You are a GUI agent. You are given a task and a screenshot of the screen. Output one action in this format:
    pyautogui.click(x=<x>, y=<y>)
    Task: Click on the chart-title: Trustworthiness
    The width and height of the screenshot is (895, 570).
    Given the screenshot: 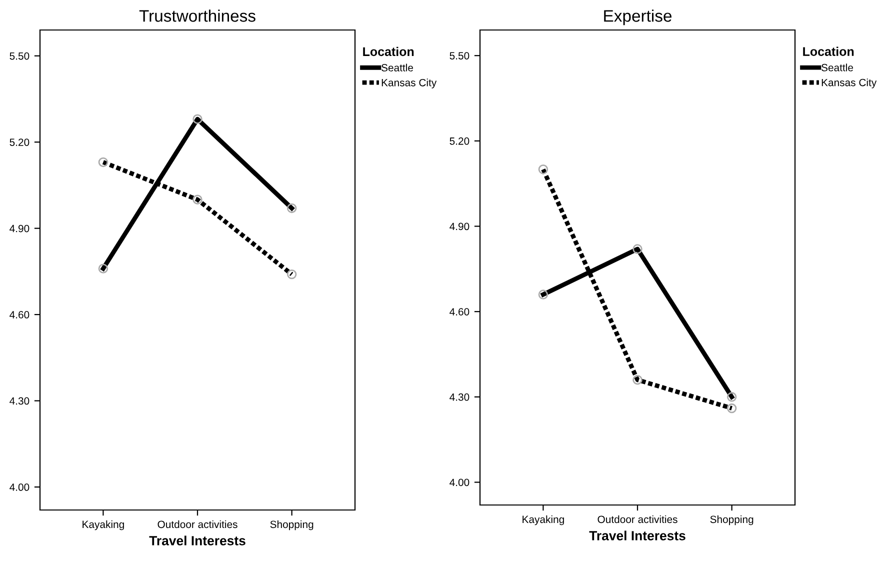 What is the action you would take?
    pyautogui.click(x=197, y=16)
    